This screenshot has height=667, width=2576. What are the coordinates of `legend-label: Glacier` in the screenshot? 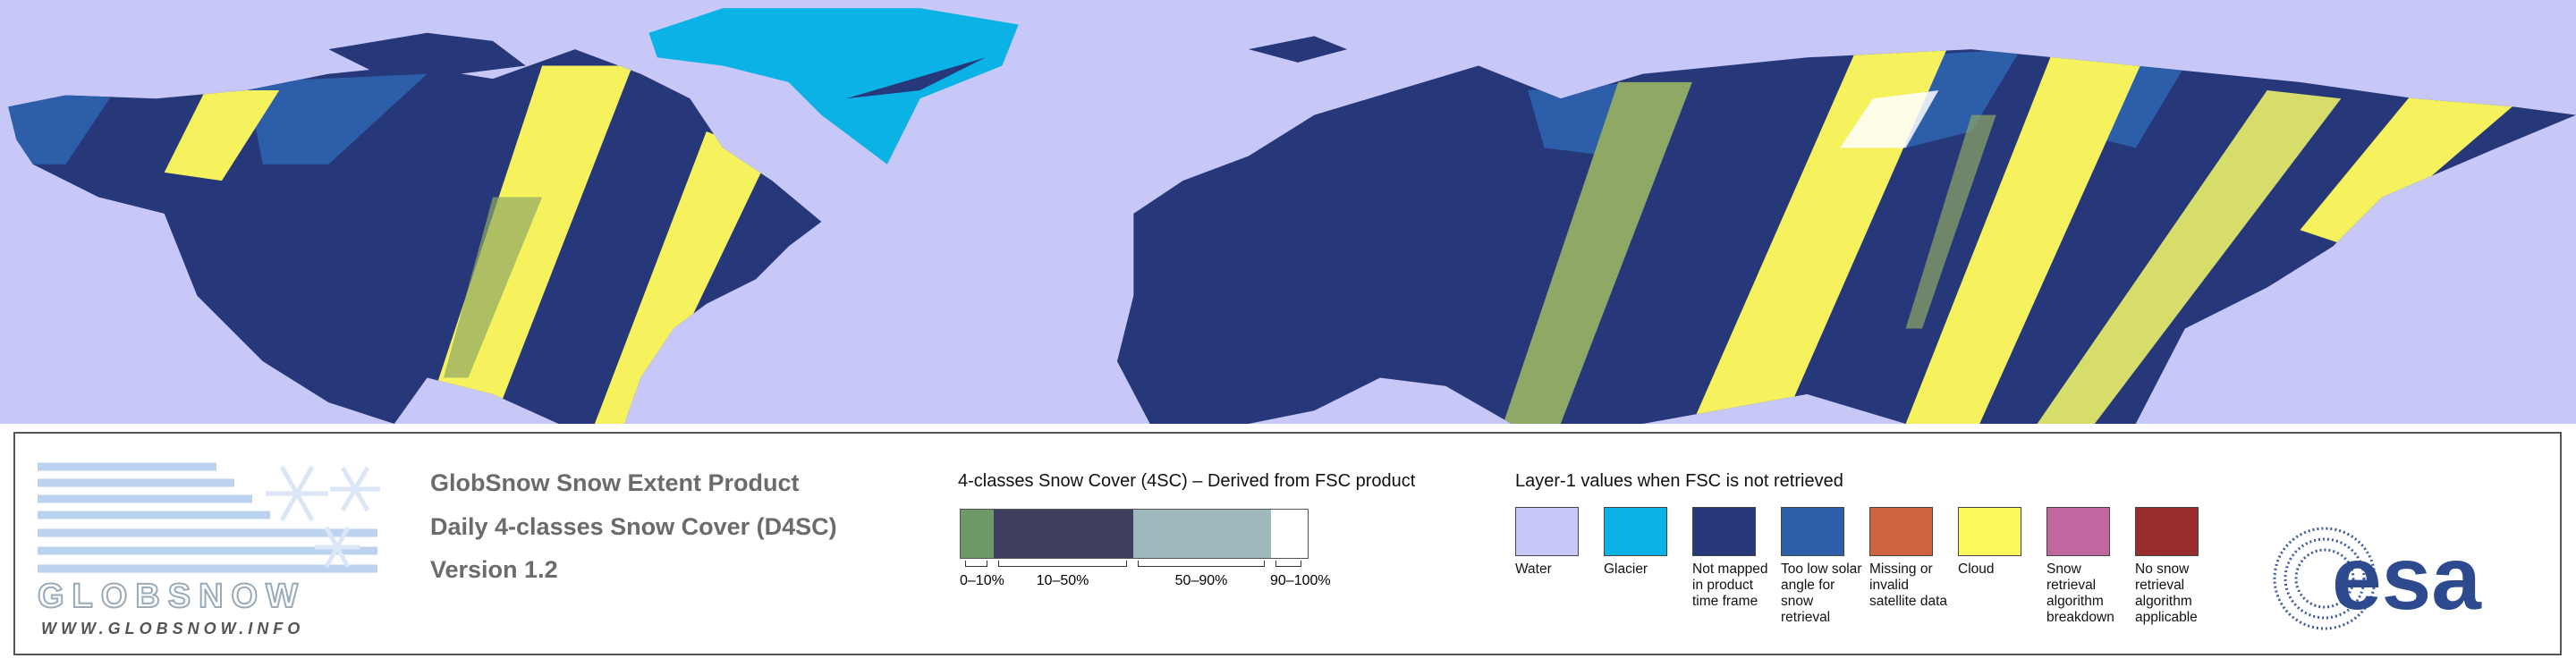 It's located at (1626, 569).